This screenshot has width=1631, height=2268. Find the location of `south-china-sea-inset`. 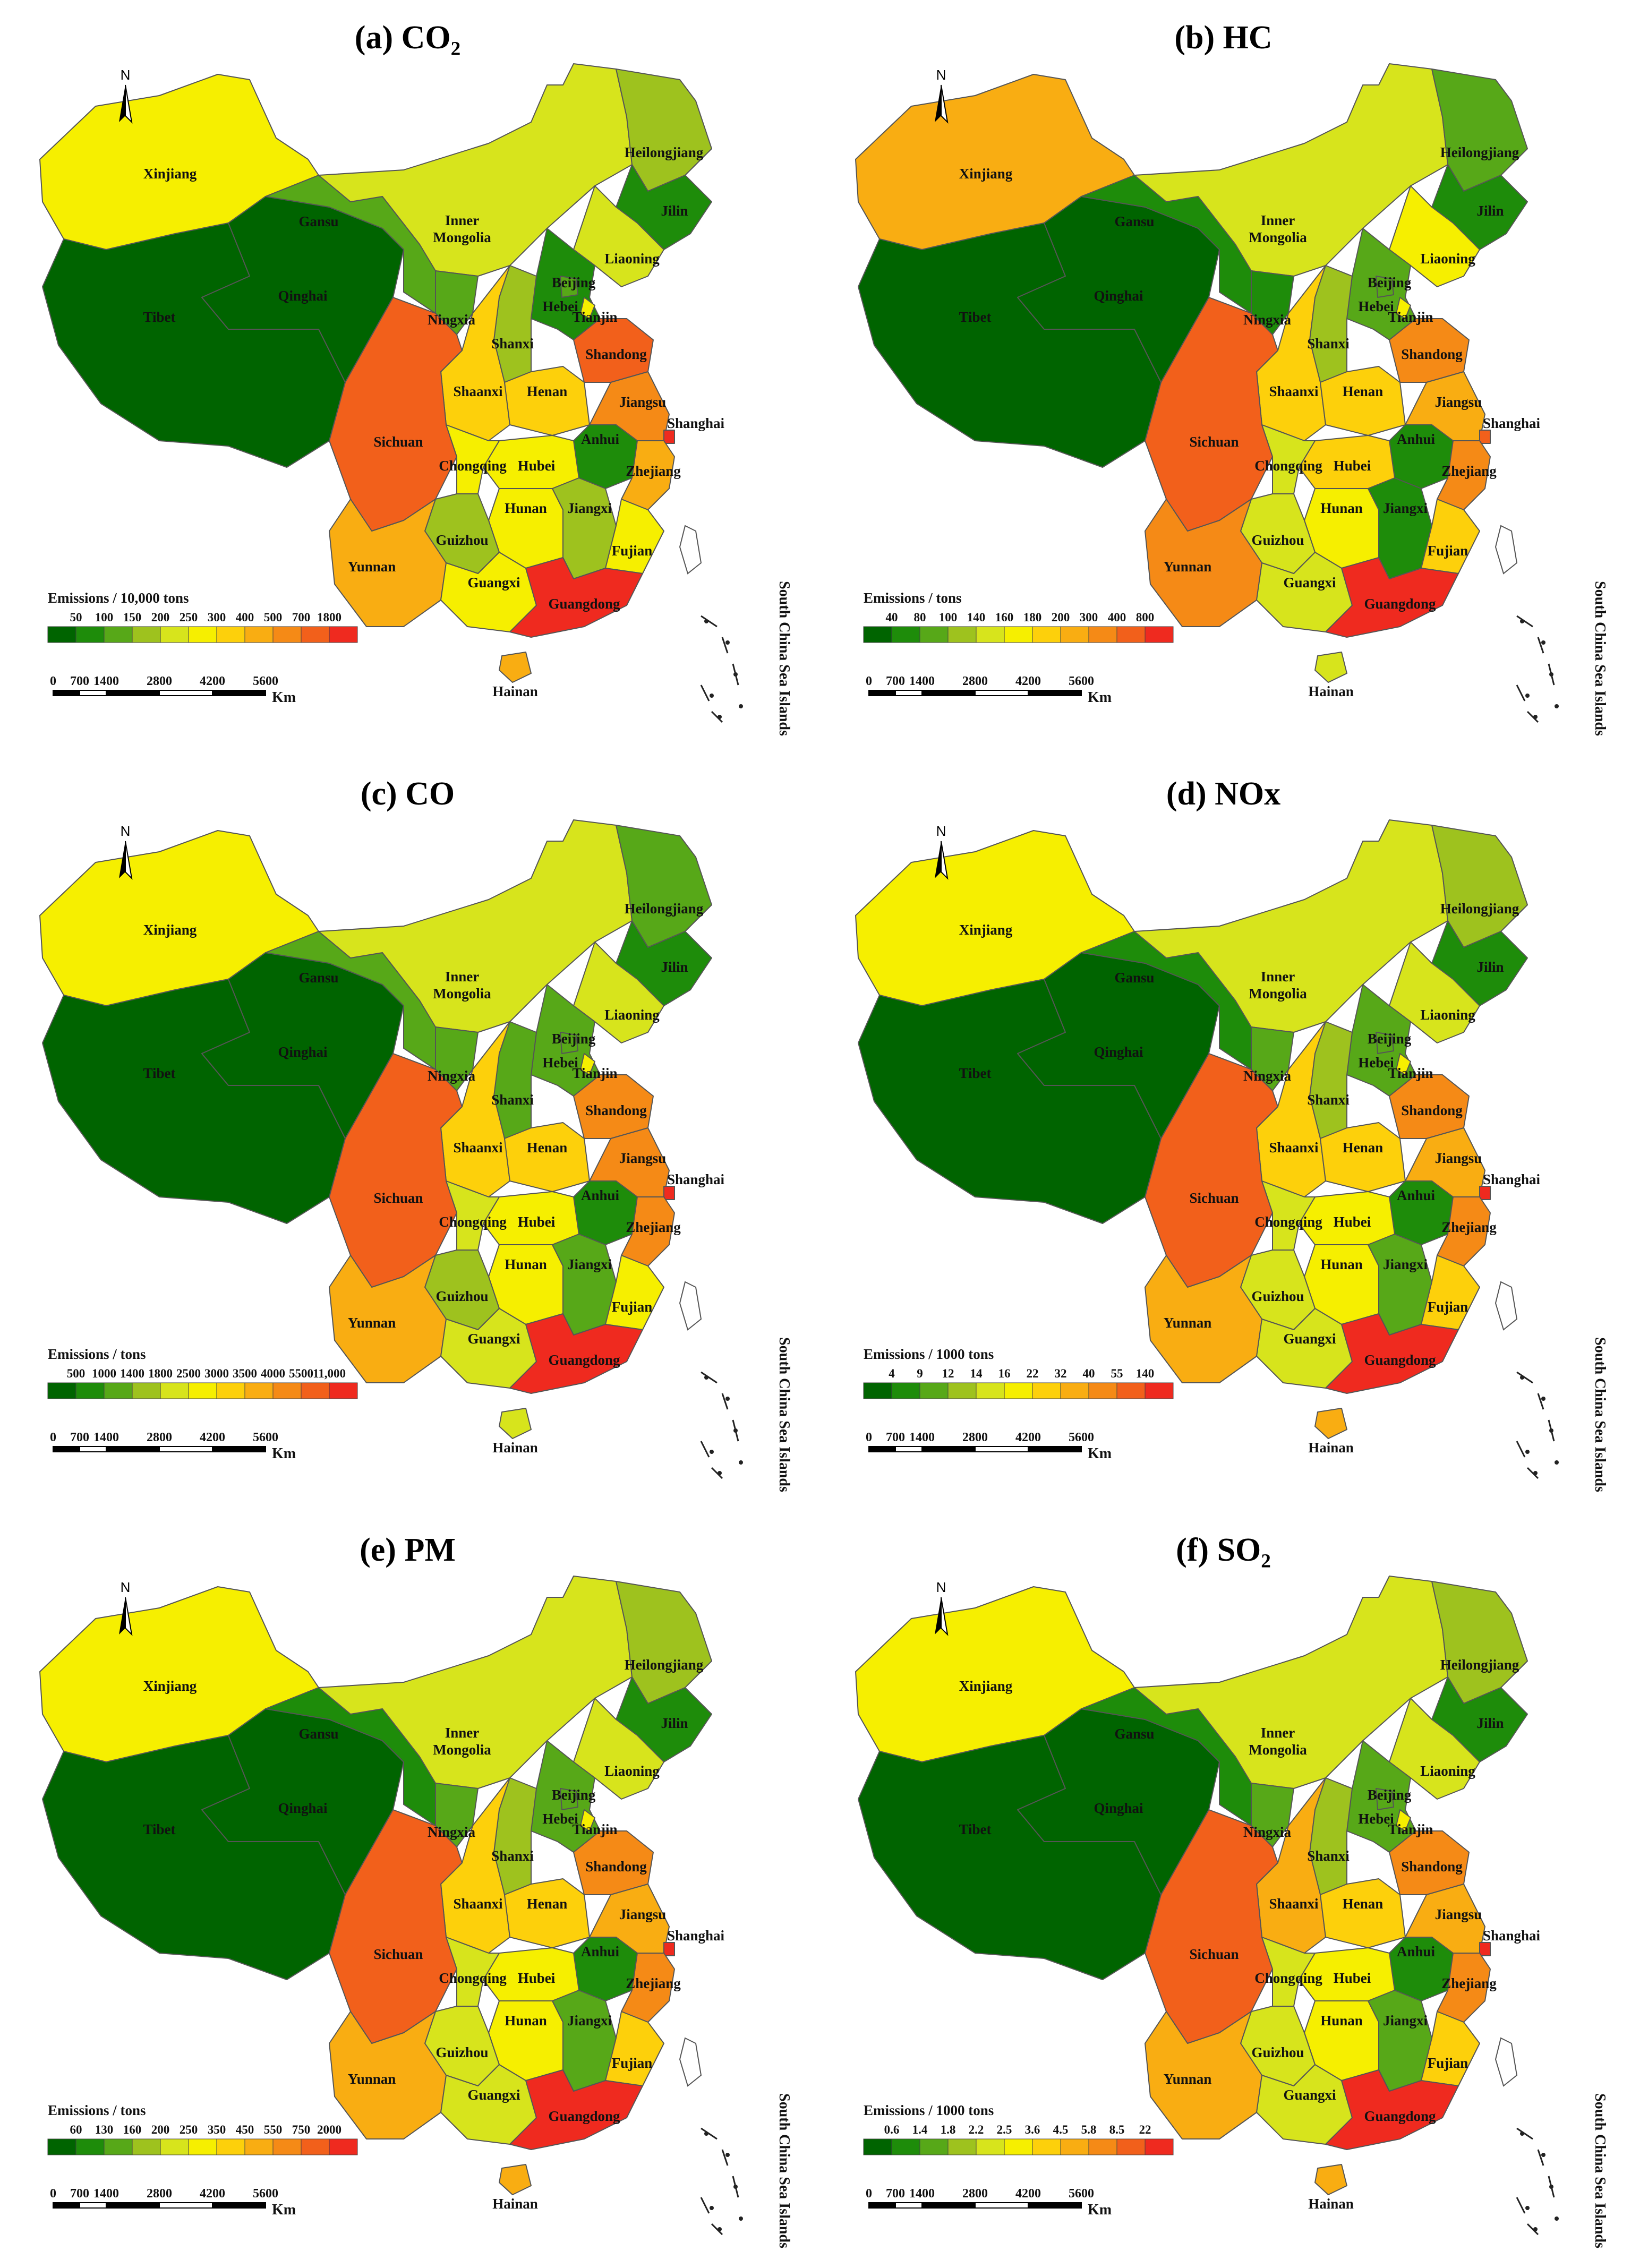

south-china-sea-inset is located at coordinates (1537, 2181).